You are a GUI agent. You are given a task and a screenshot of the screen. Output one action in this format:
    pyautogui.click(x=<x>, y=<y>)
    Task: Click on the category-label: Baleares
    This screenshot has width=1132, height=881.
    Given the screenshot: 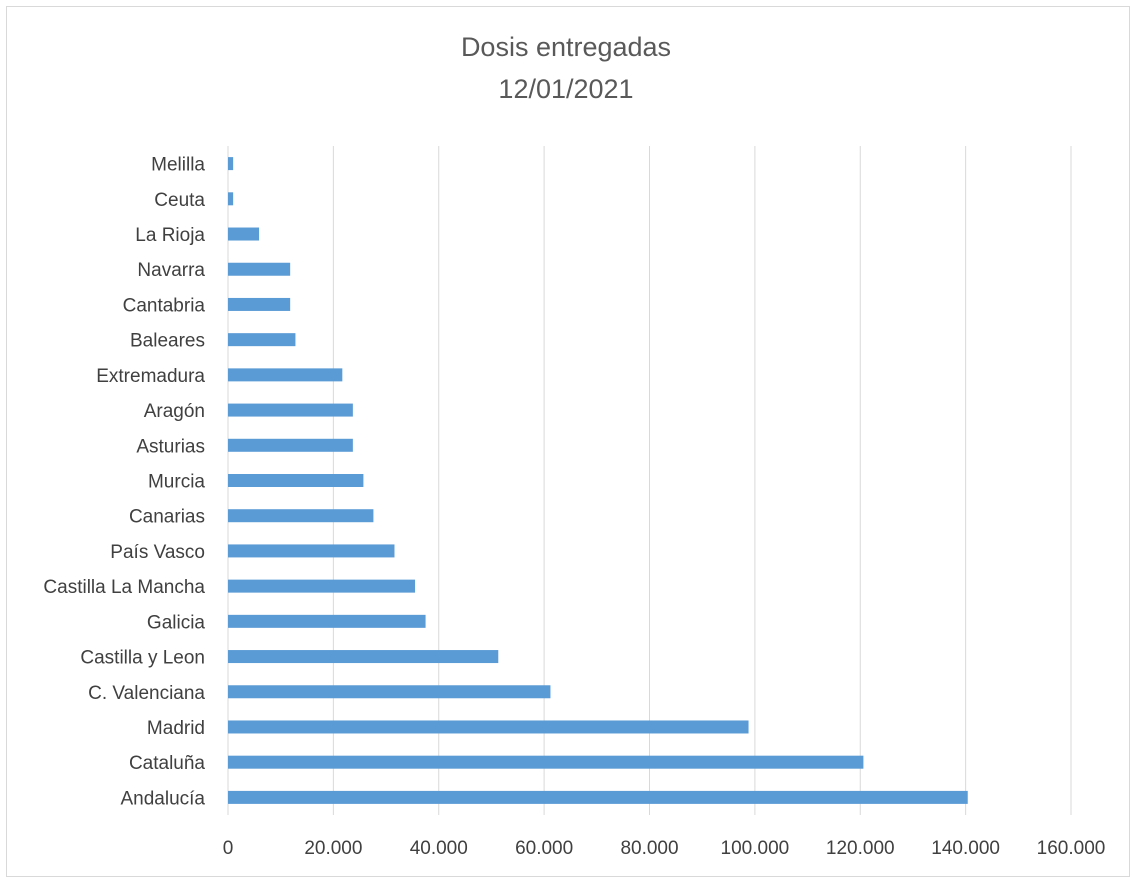 What is the action you would take?
    pyautogui.click(x=167, y=341)
    